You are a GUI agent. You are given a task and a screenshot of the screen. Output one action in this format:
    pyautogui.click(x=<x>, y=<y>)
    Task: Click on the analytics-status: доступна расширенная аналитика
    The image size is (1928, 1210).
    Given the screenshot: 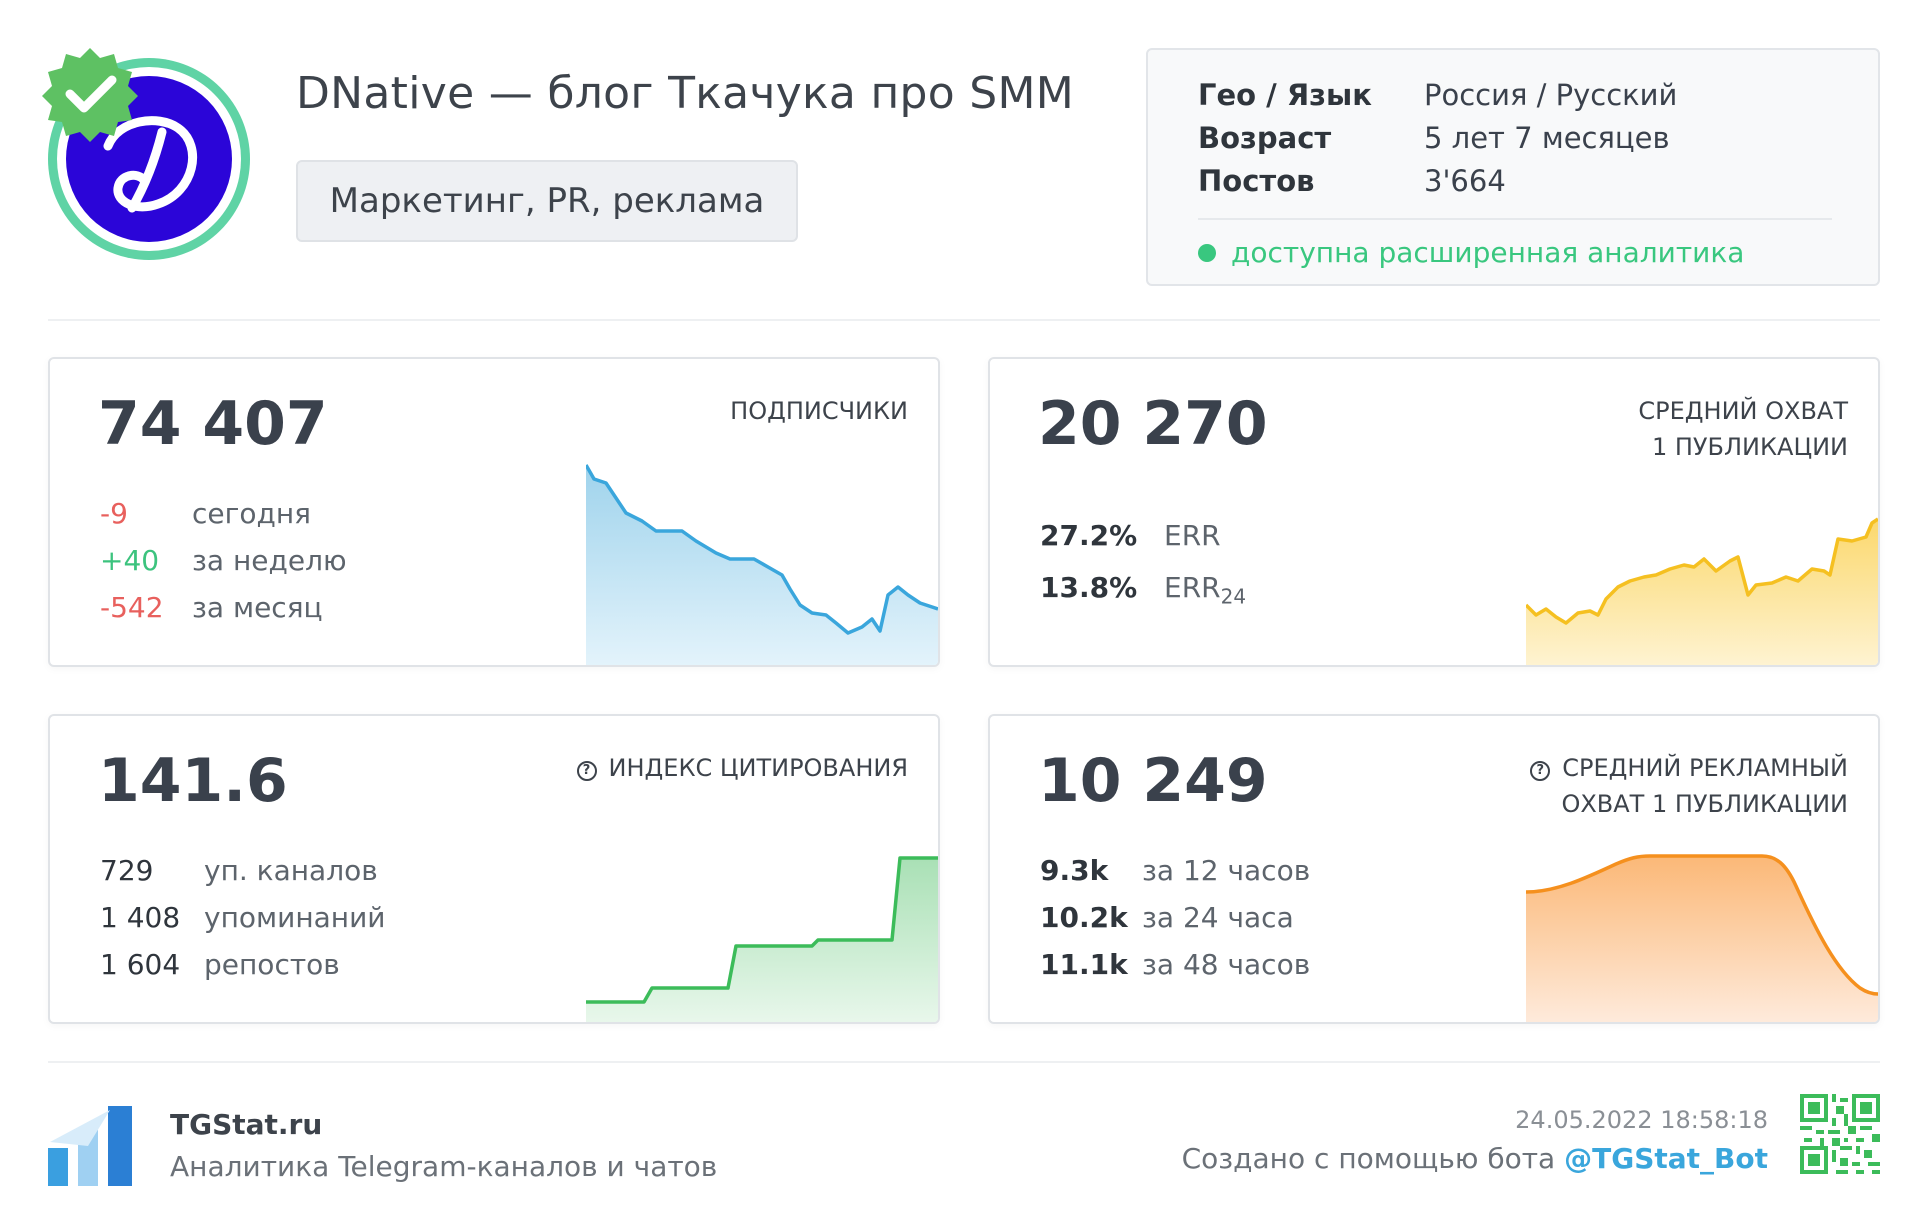 What is the action you would take?
    pyautogui.click(x=1471, y=252)
    